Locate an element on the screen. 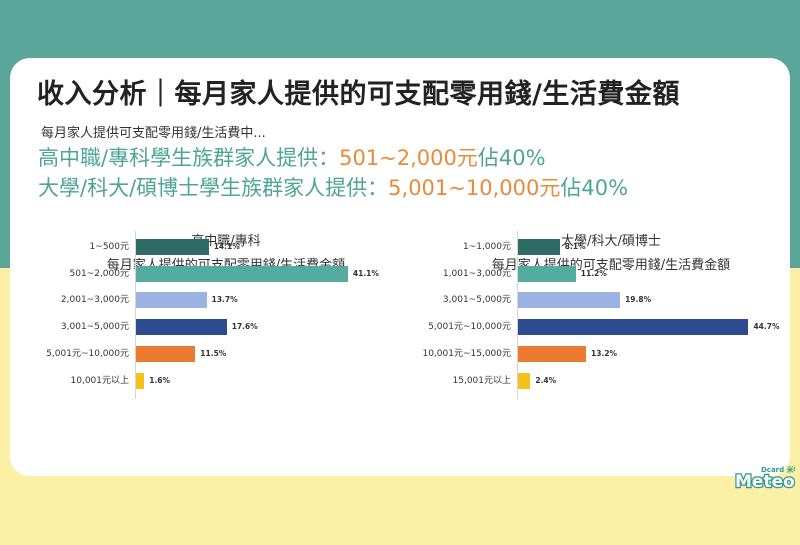  chart-highschool-category-label: 5,001元~10,000元 is located at coordinates (87, 353).